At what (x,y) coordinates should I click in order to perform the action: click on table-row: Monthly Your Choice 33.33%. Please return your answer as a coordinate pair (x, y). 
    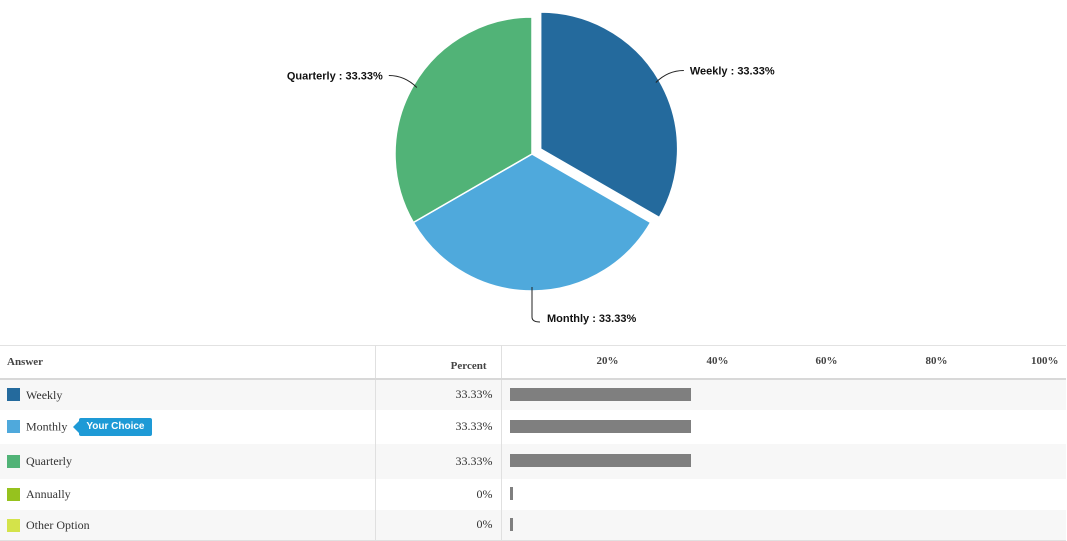
    Looking at the image, I should click on (533, 426).